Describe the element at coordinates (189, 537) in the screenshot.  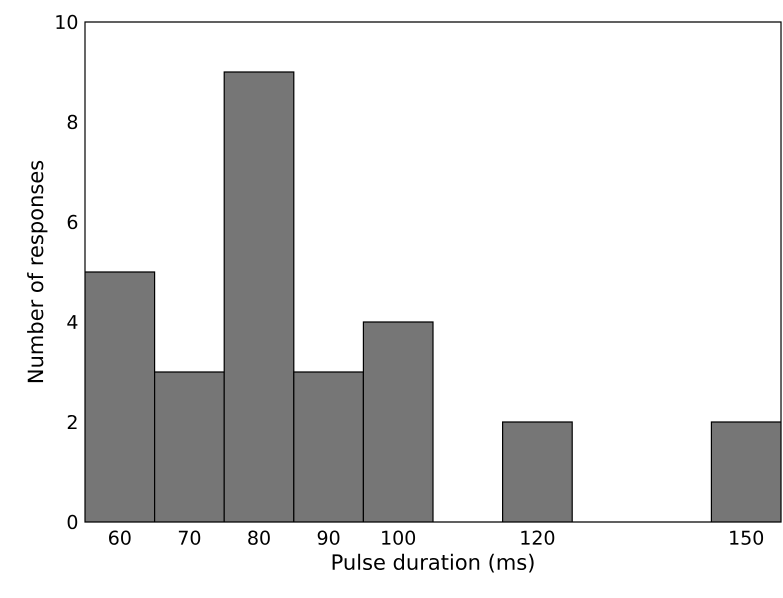
I see `x-tick-label: 70` at that location.